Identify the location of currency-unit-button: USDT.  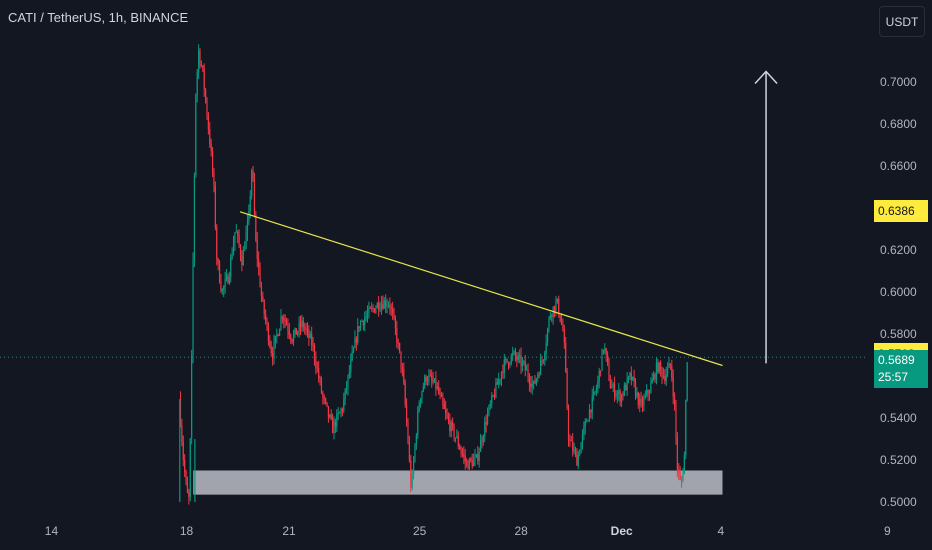
(902, 21).